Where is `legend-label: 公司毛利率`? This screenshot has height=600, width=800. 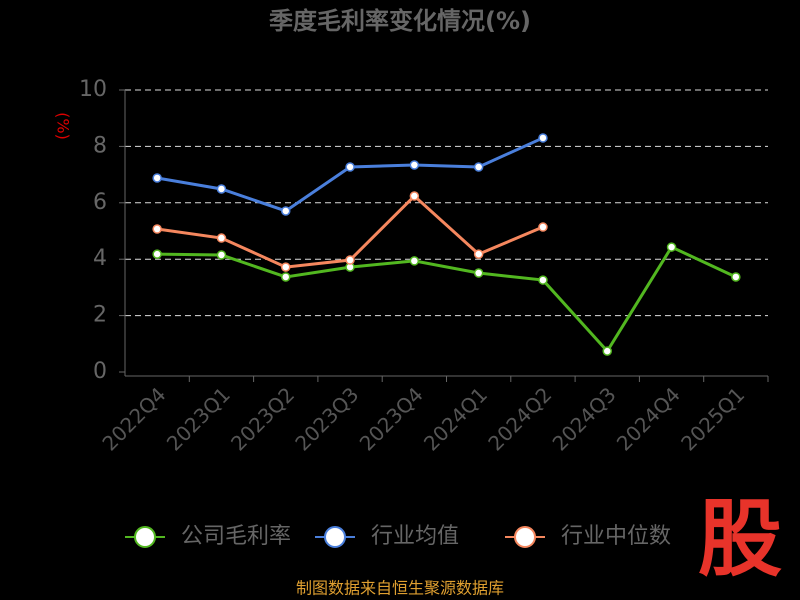
legend-label: 公司毛利率 is located at coordinates (236, 536).